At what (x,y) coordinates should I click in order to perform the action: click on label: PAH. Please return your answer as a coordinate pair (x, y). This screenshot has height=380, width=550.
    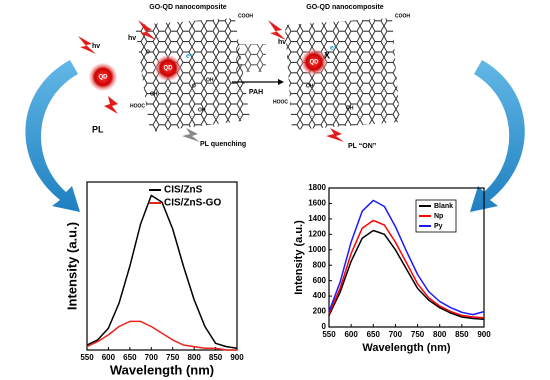
    Looking at the image, I should click on (256, 92).